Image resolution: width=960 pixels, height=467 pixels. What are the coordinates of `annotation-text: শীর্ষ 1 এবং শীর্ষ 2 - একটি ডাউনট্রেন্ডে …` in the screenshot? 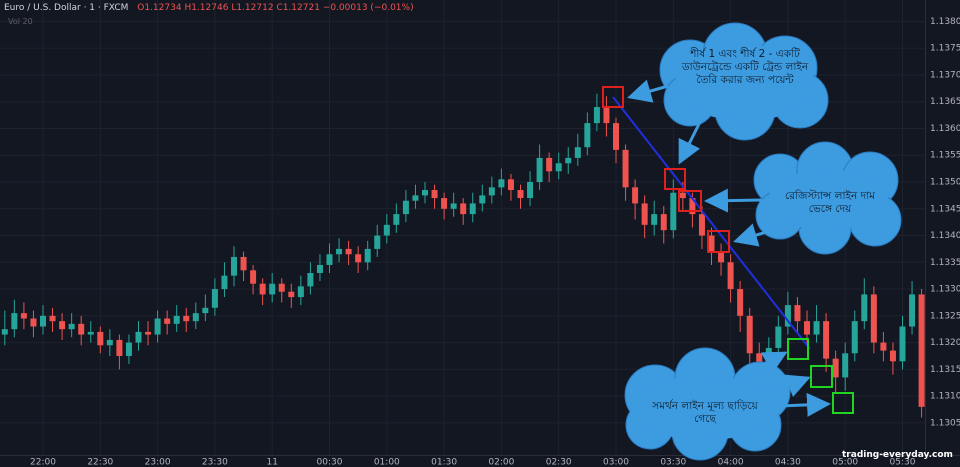 It's located at (745, 67).